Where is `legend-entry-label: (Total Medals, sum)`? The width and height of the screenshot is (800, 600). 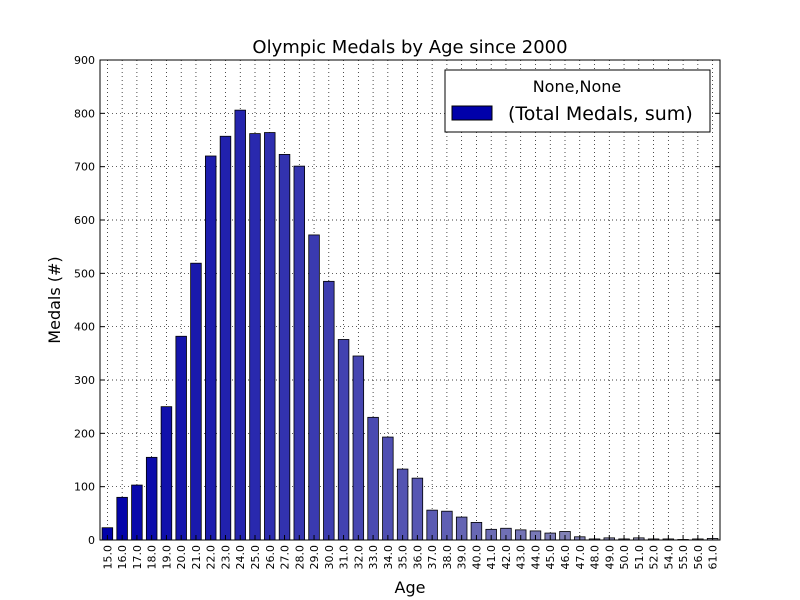 legend-entry-label: (Total Medals, sum) is located at coordinates (600, 114).